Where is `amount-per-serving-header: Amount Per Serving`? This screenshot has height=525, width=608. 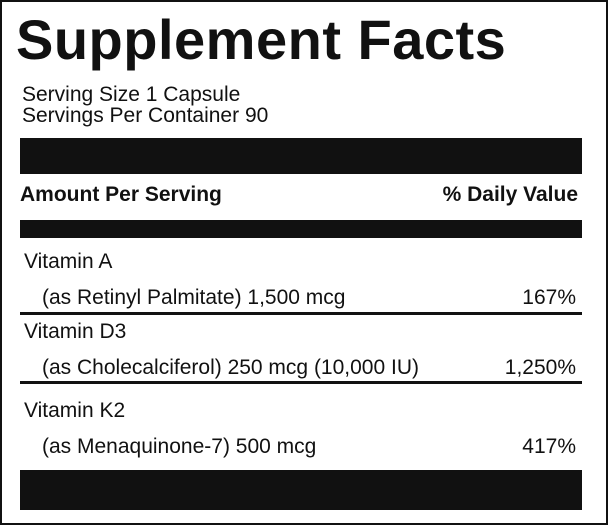 amount-per-serving-header: Amount Per Serving is located at coordinates (121, 194).